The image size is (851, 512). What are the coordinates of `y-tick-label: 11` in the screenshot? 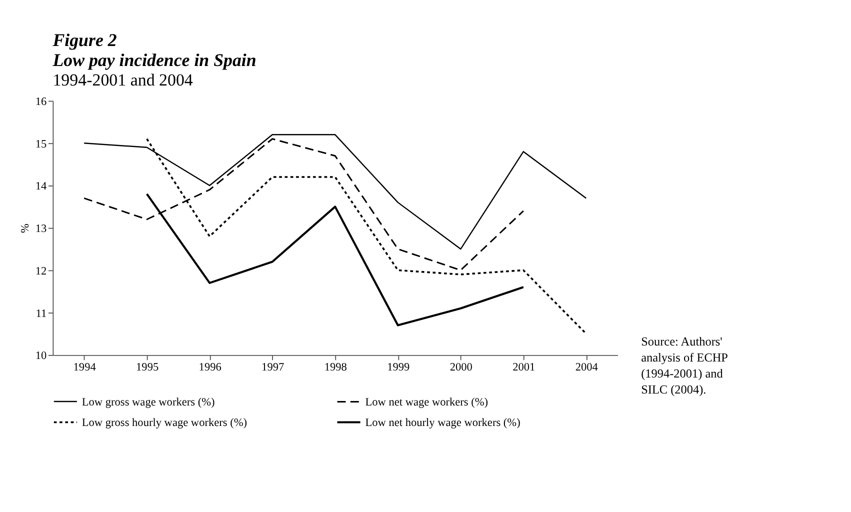 It's located at (41, 314).